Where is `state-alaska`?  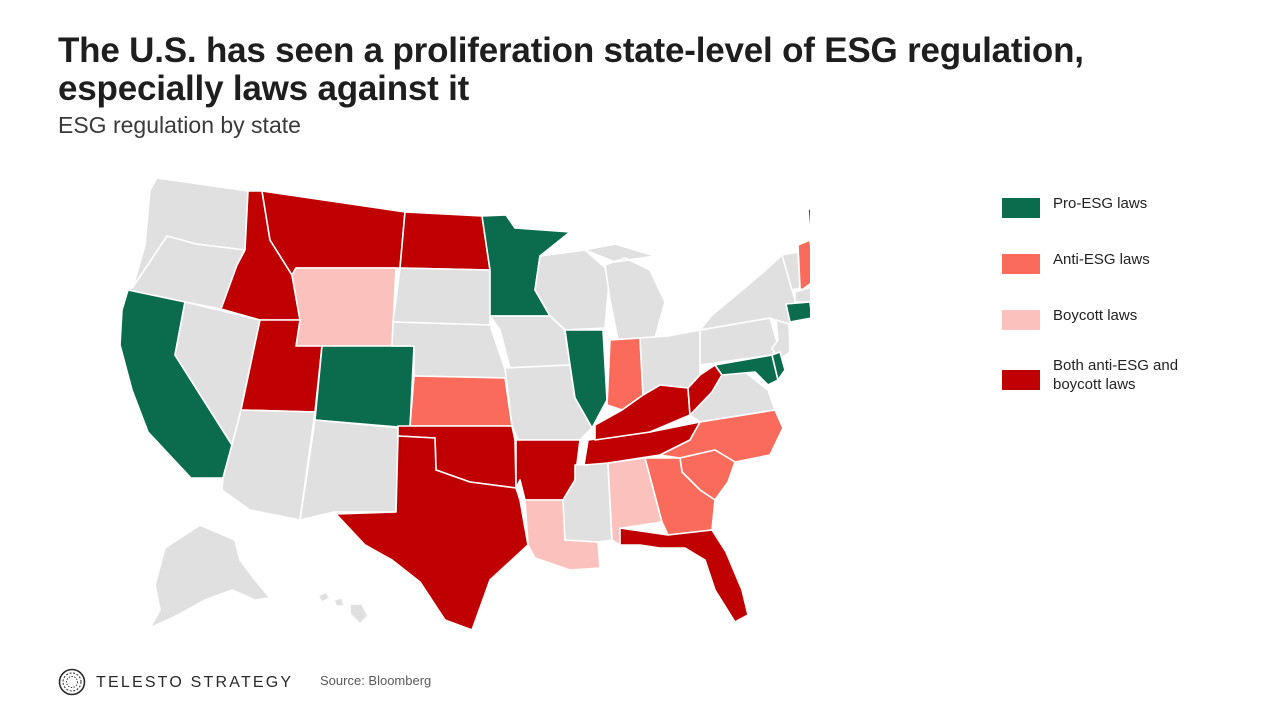
state-alaska is located at coordinates (210, 576).